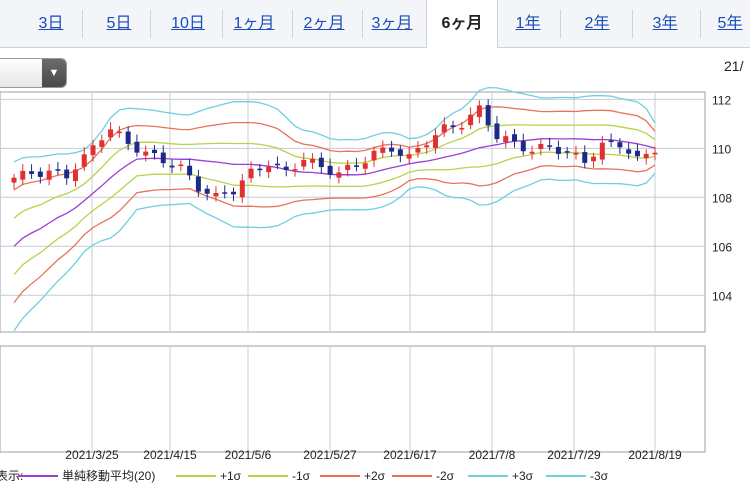 This screenshot has width=750, height=497. What do you see at coordinates (301, 476) in the screenshot?
I see `legend-label: -1σ` at bounding box center [301, 476].